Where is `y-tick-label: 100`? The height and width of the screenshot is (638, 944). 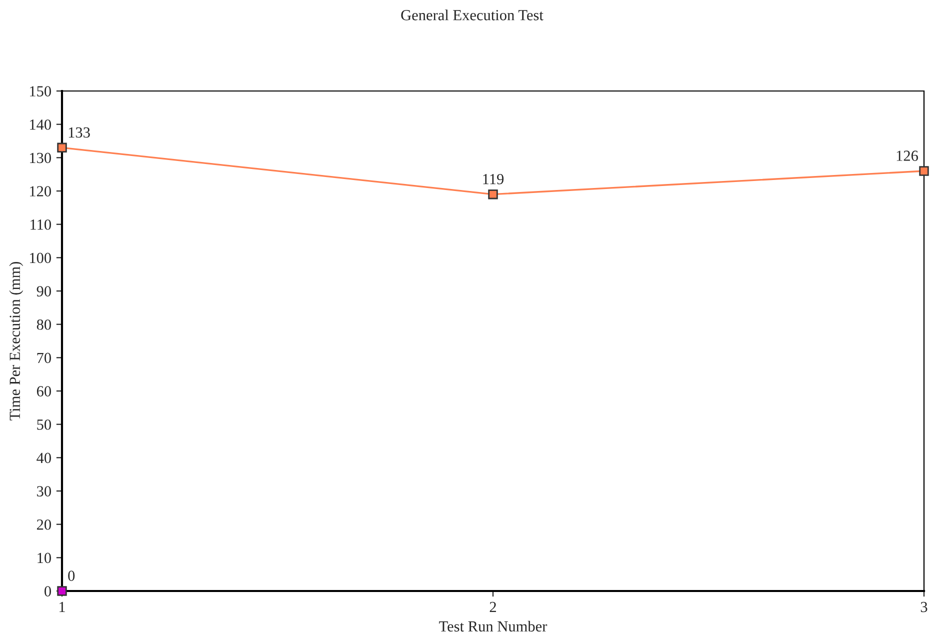
y-tick-label: 100 is located at coordinates (40, 258).